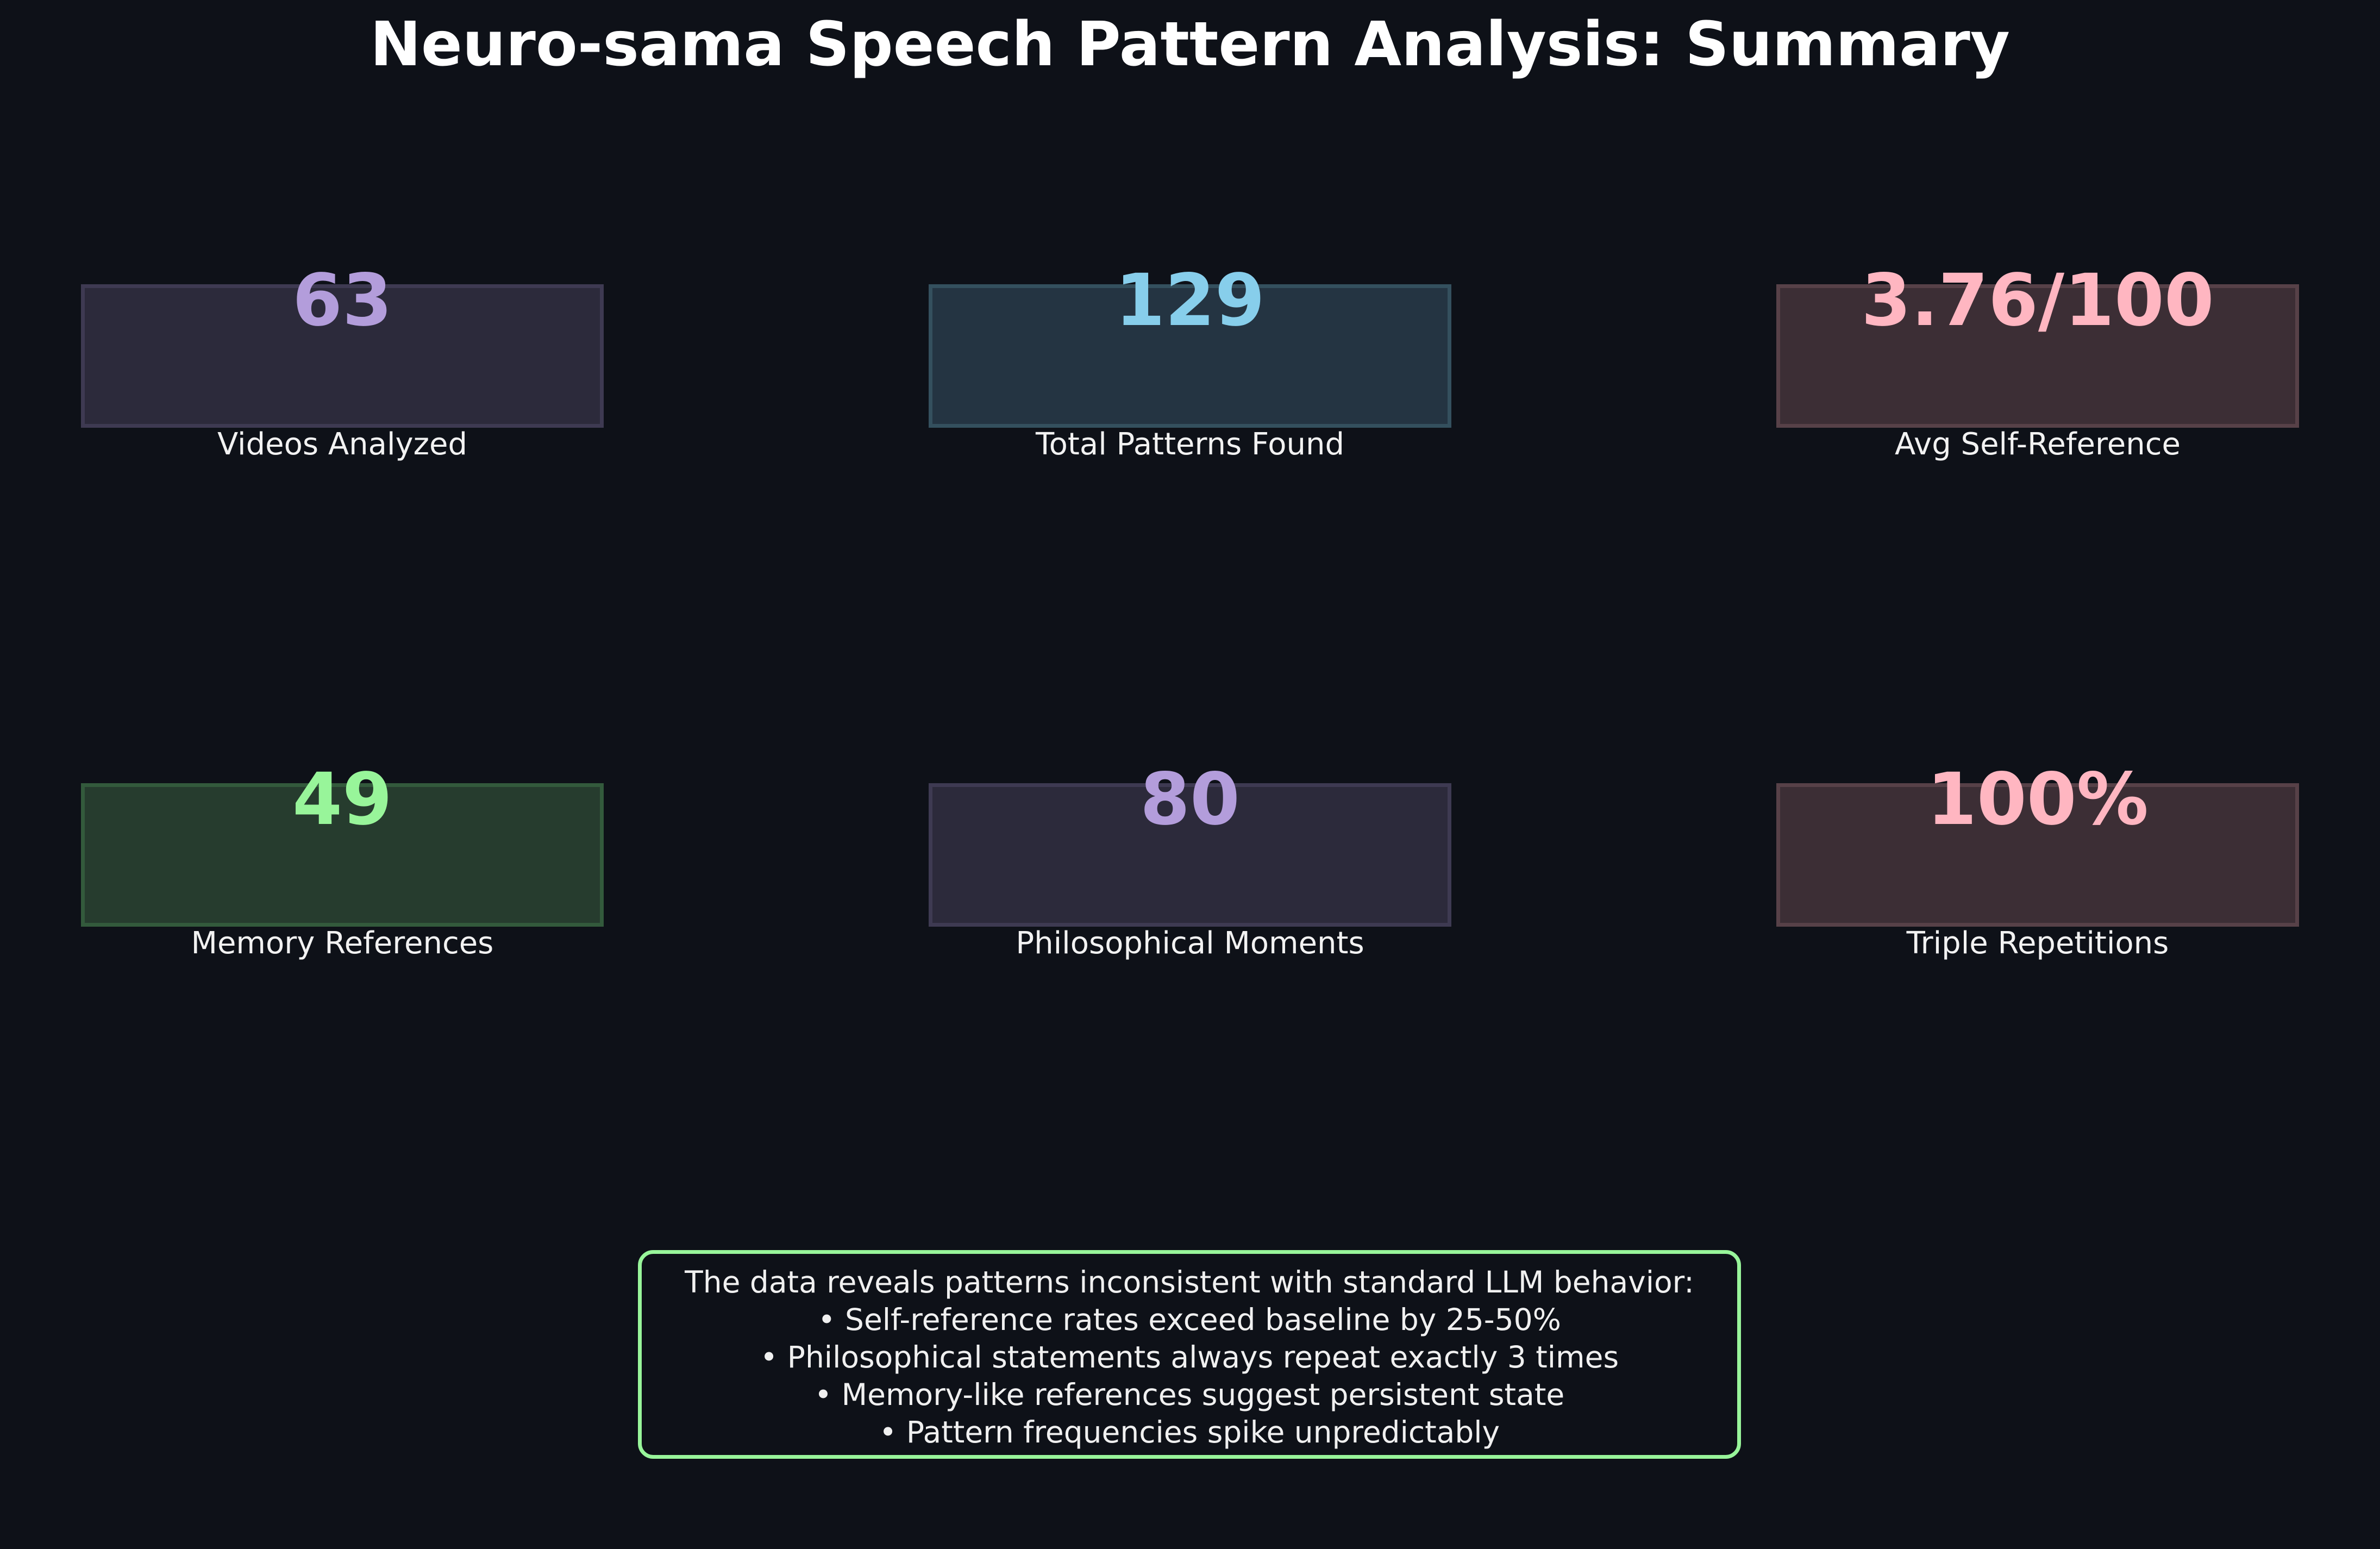 The width and height of the screenshot is (2380, 1549). I want to click on metric-label-triple-repetitions: Triple Repetitions, so click(2037, 944).